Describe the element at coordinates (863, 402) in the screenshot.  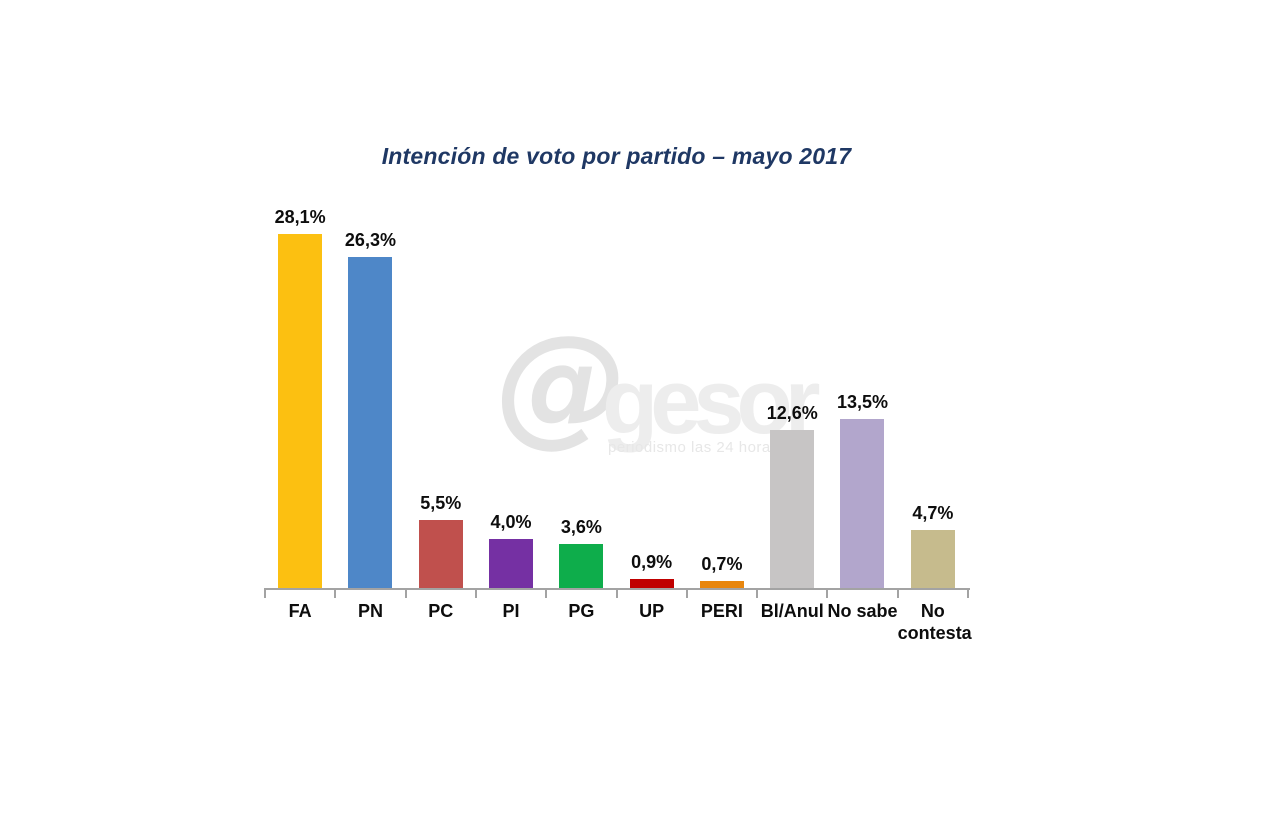
I see `bar-value-label-no-sabe: 13,5%` at that location.